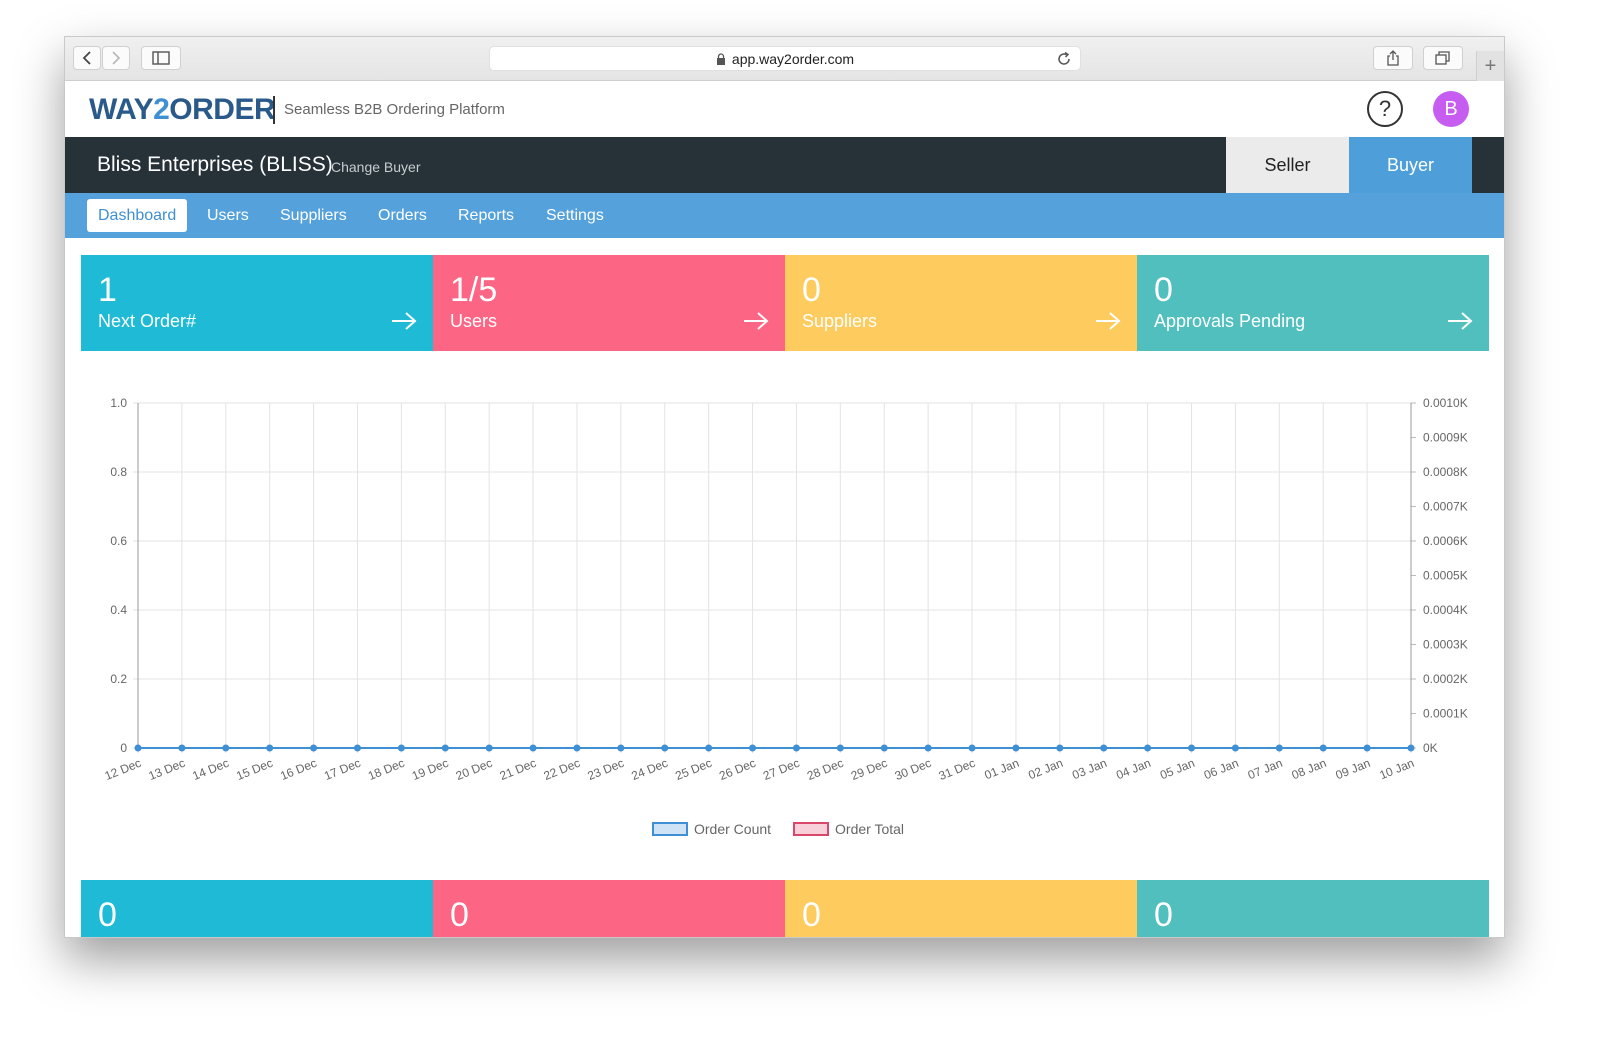  I want to click on x-tick-label: 10 Jan, so click(1396, 769).